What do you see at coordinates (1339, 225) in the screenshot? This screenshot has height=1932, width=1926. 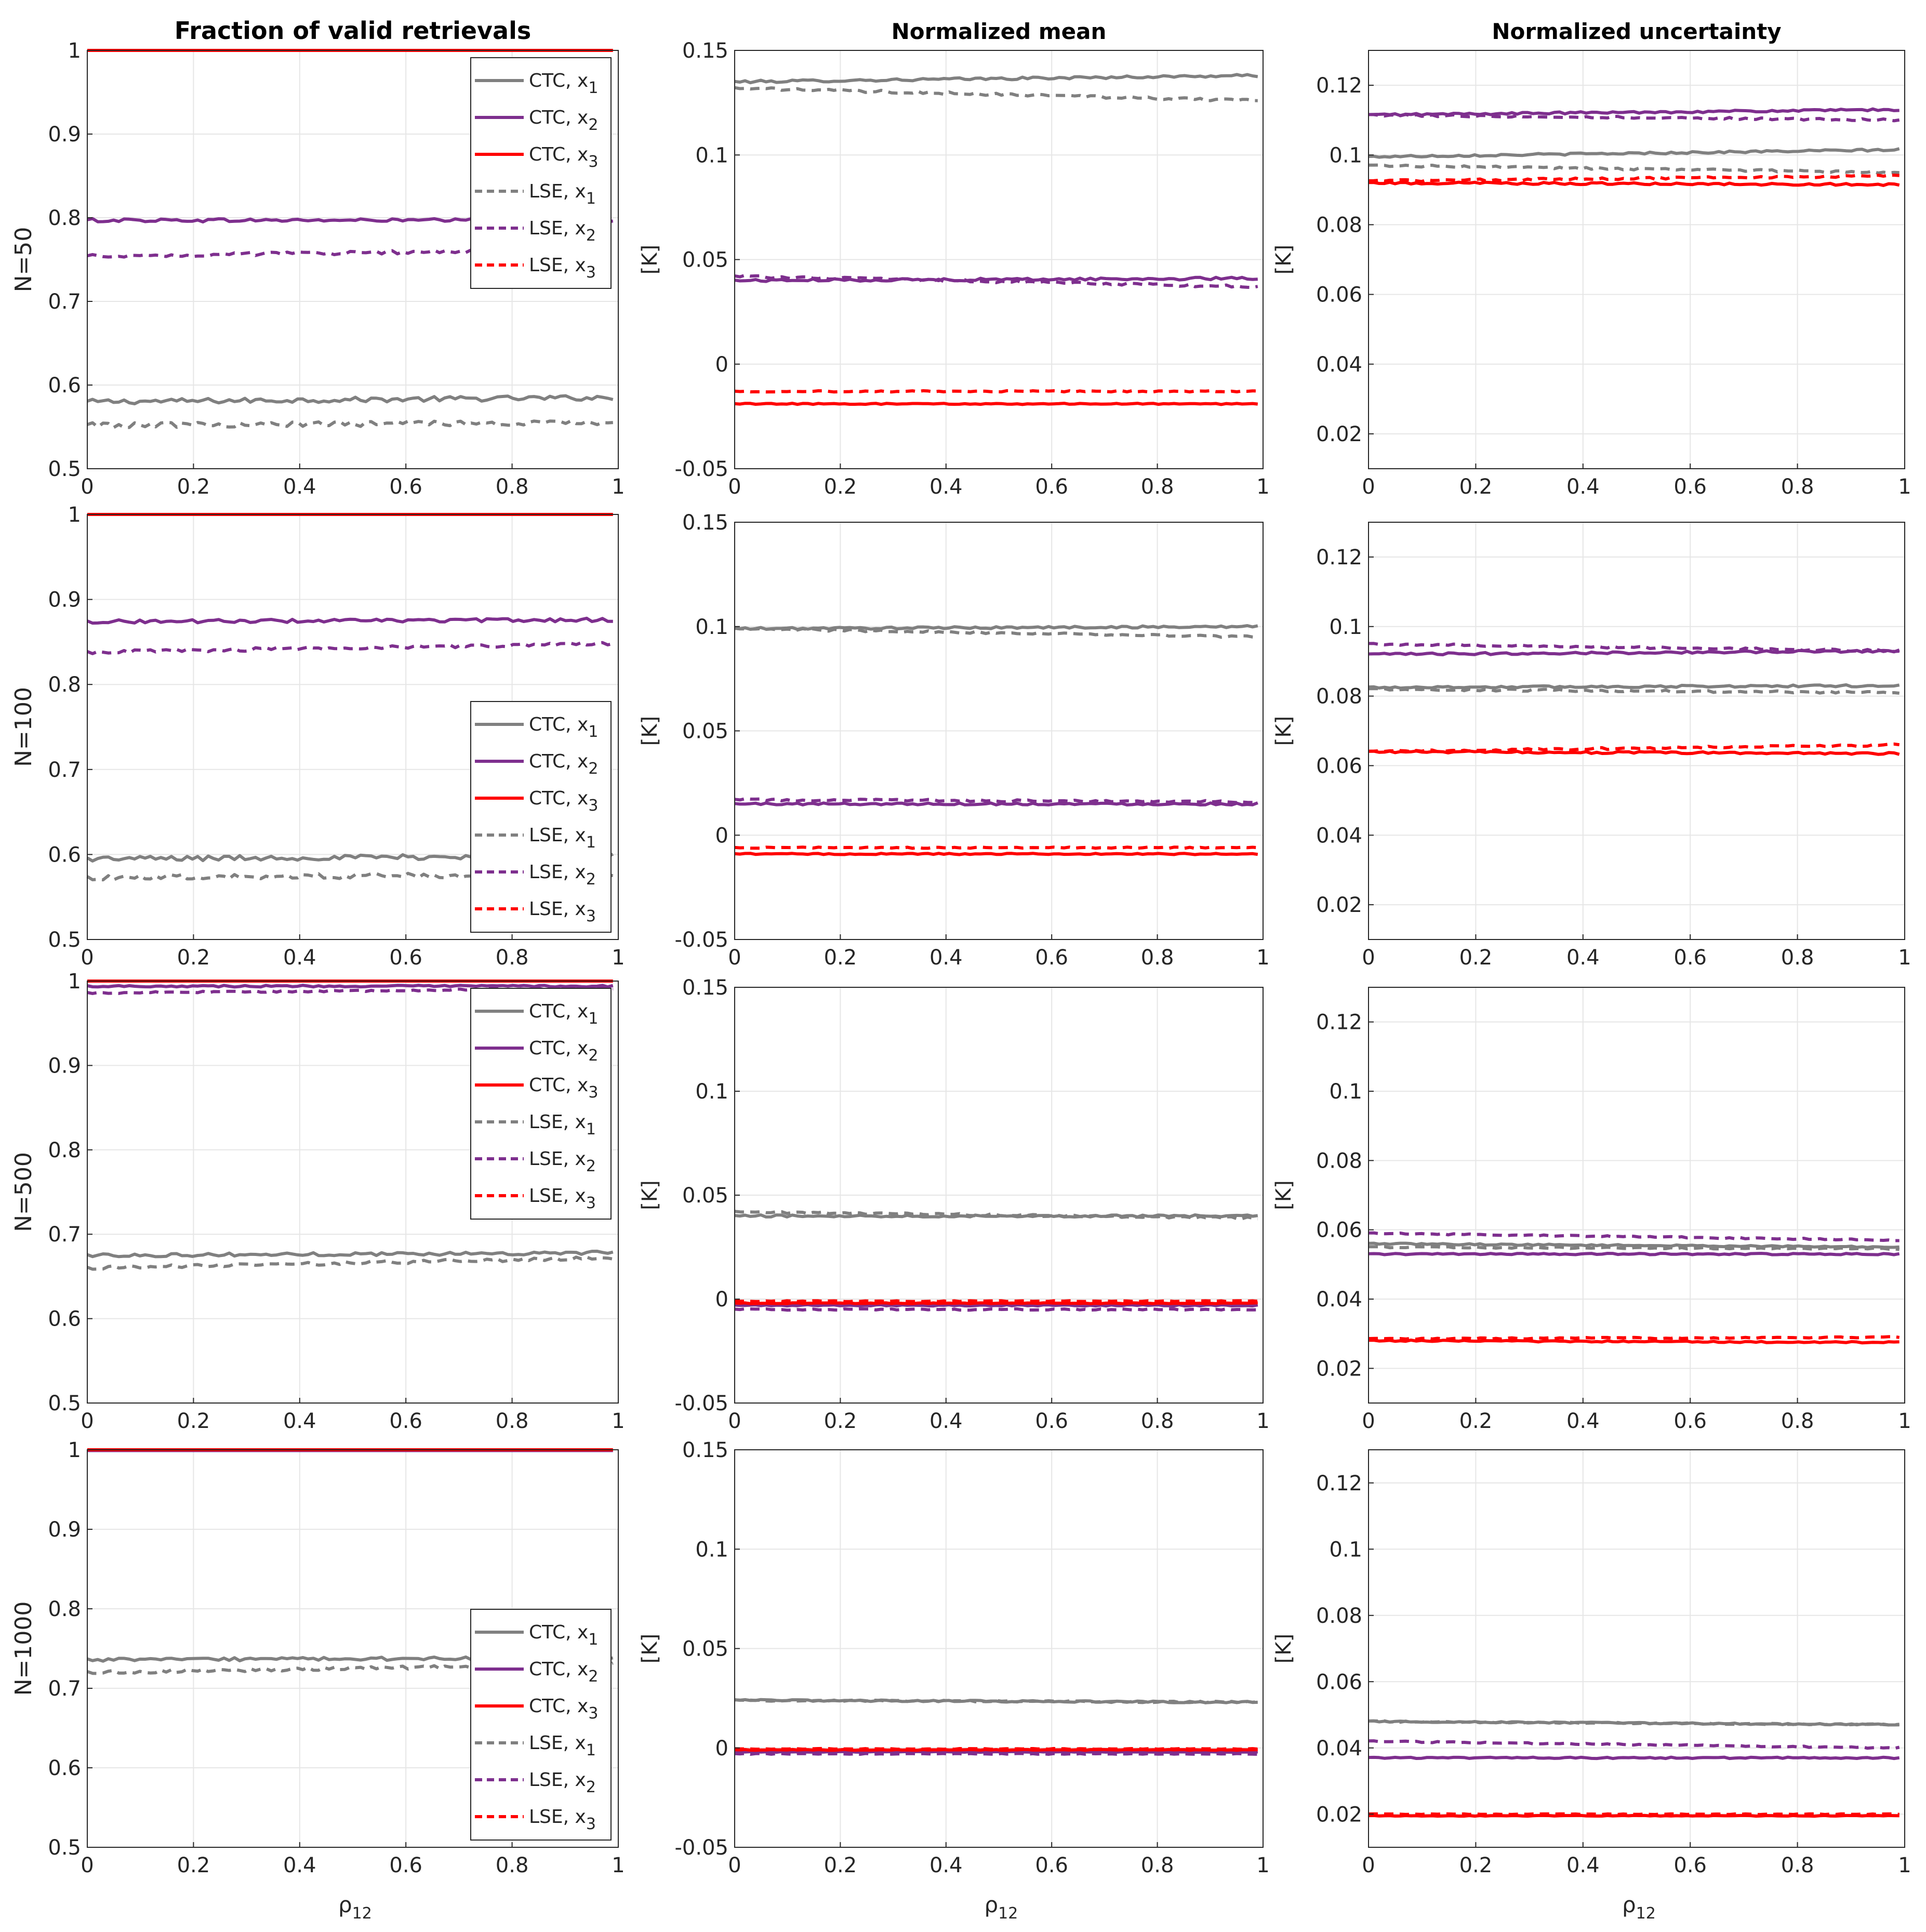 I see `y-tick-label: 0.08` at bounding box center [1339, 225].